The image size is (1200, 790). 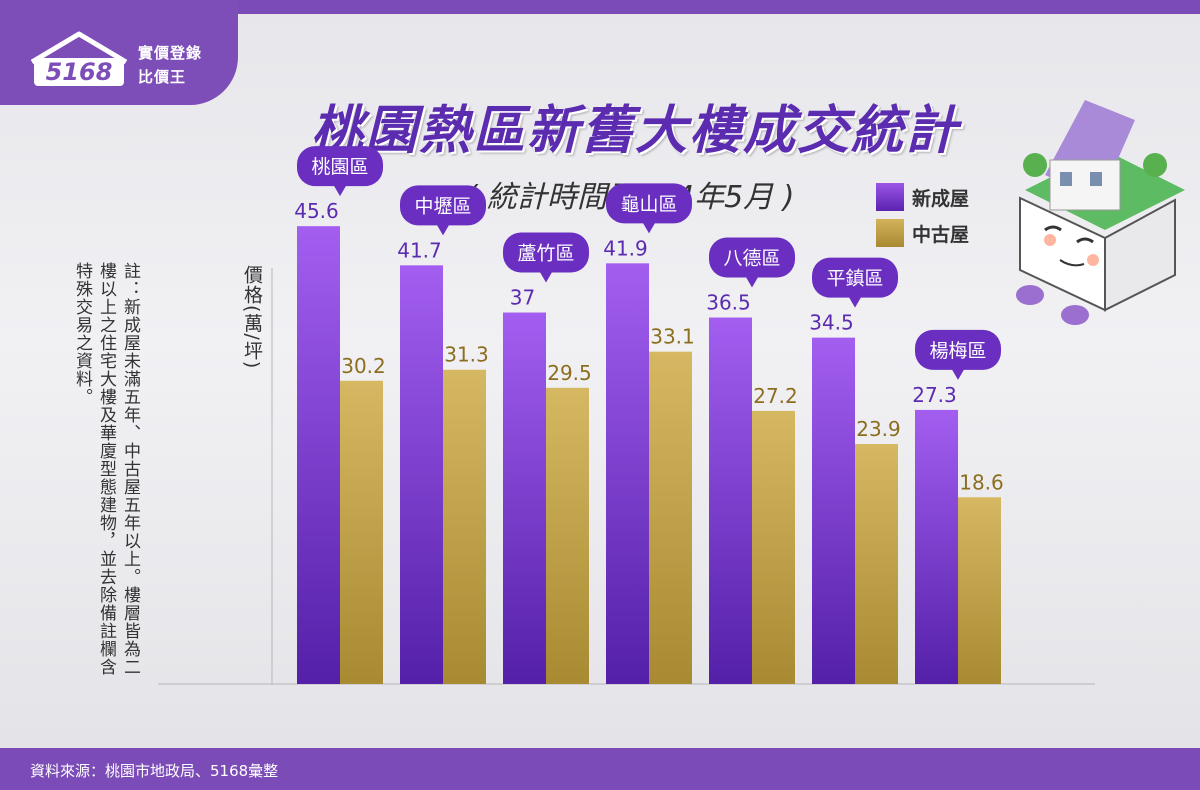 I want to click on data-label-old-6: 18.6, so click(x=981, y=482).